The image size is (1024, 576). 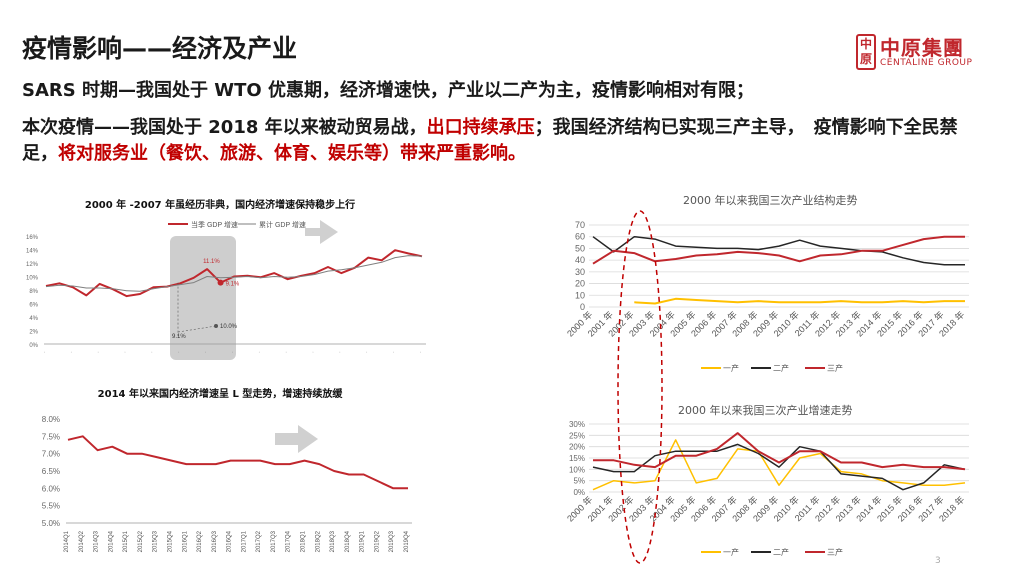 I want to click on y-tick-label: 12%, so click(x=32, y=265).